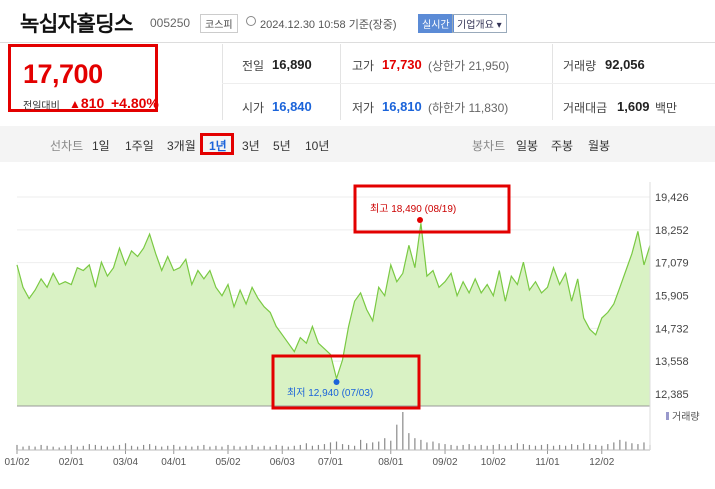 The width and height of the screenshot is (715, 489). What do you see at coordinates (251, 146) in the screenshot?
I see `tab-3y: 3년` at bounding box center [251, 146].